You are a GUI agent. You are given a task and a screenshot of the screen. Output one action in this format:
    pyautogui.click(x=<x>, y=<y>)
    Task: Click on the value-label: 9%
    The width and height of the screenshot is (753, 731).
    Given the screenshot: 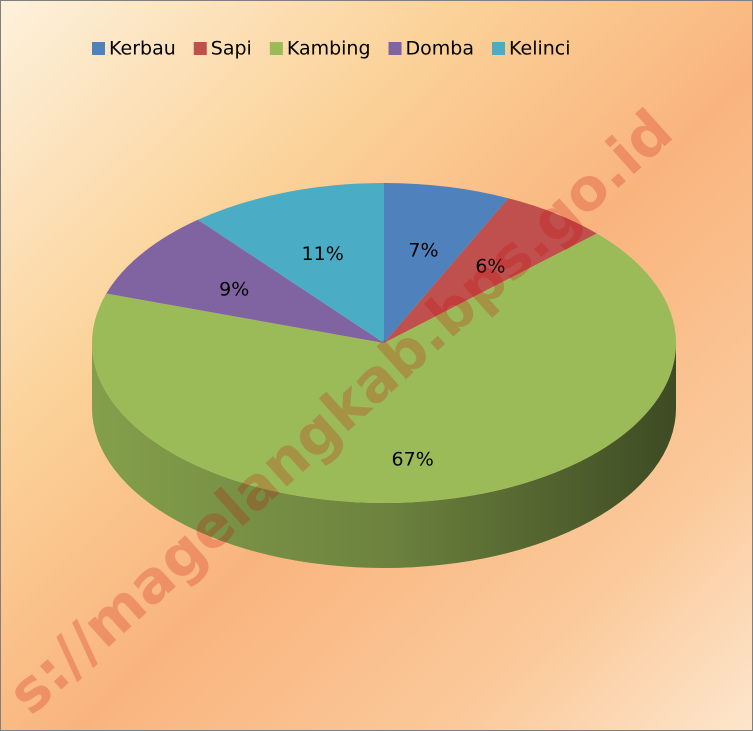 What is the action you would take?
    pyautogui.click(x=234, y=290)
    